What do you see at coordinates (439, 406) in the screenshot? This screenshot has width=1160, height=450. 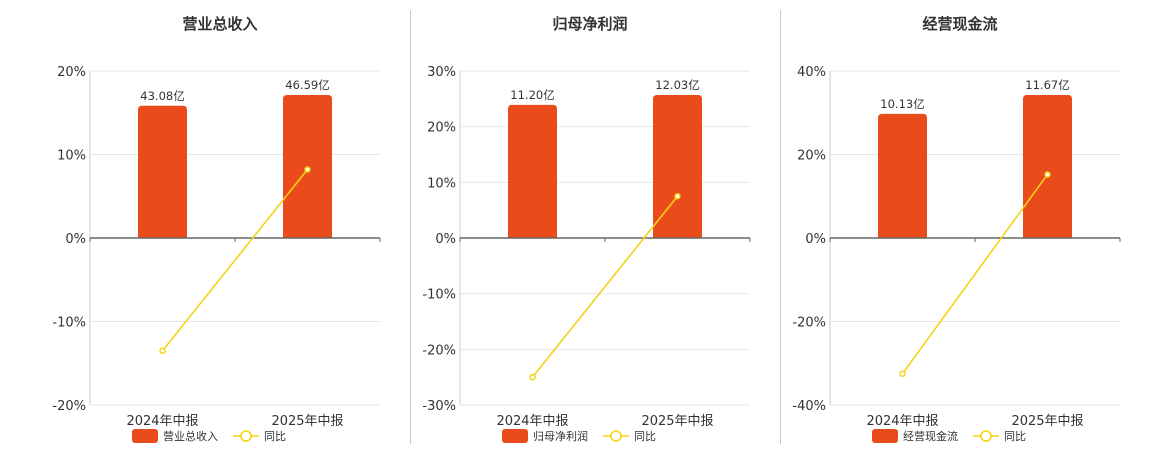 I see `y-tick-label: -30%` at bounding box center [439, 406].